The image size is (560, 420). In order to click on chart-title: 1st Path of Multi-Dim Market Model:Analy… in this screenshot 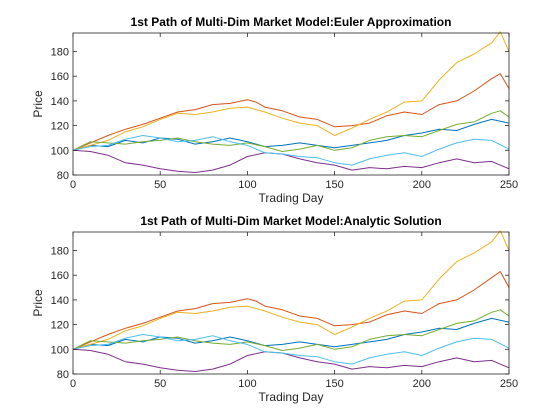, I will do `click(290, 221)`.